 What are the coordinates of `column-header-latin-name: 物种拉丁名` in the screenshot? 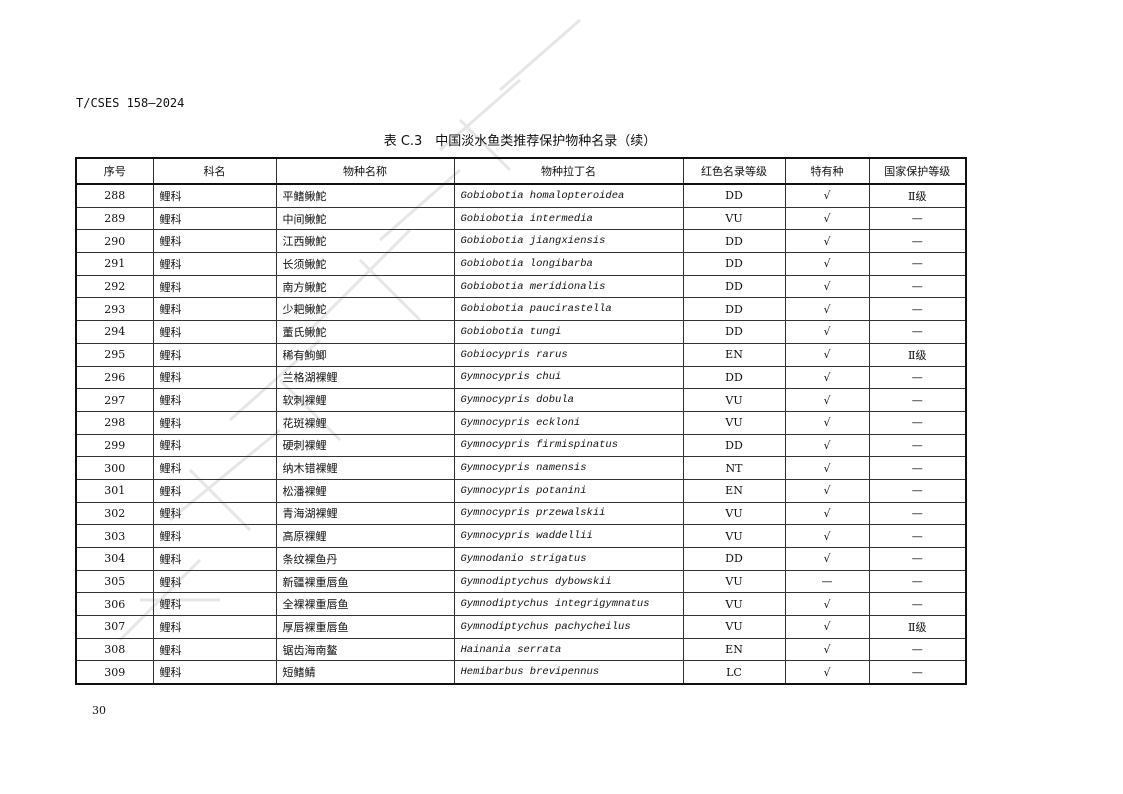 It's located at (568, 171).